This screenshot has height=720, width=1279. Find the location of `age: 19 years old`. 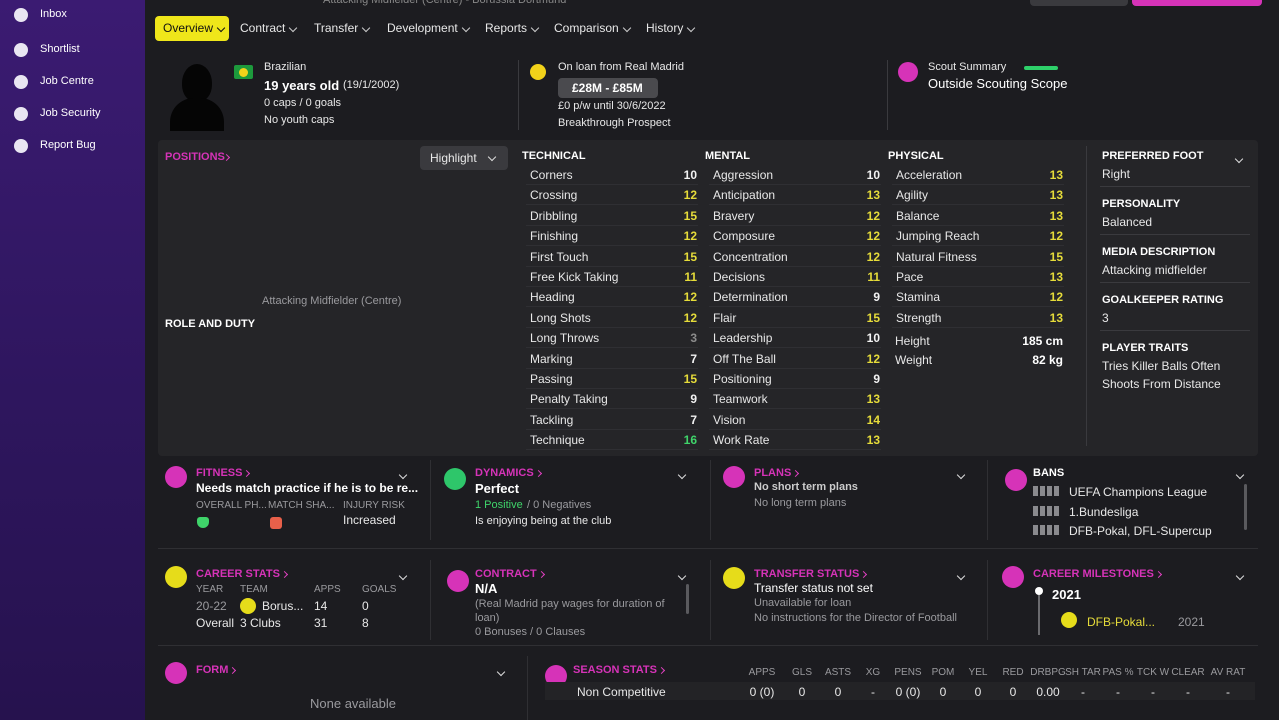

age: 19 years old is located at coordinates (302, 85).